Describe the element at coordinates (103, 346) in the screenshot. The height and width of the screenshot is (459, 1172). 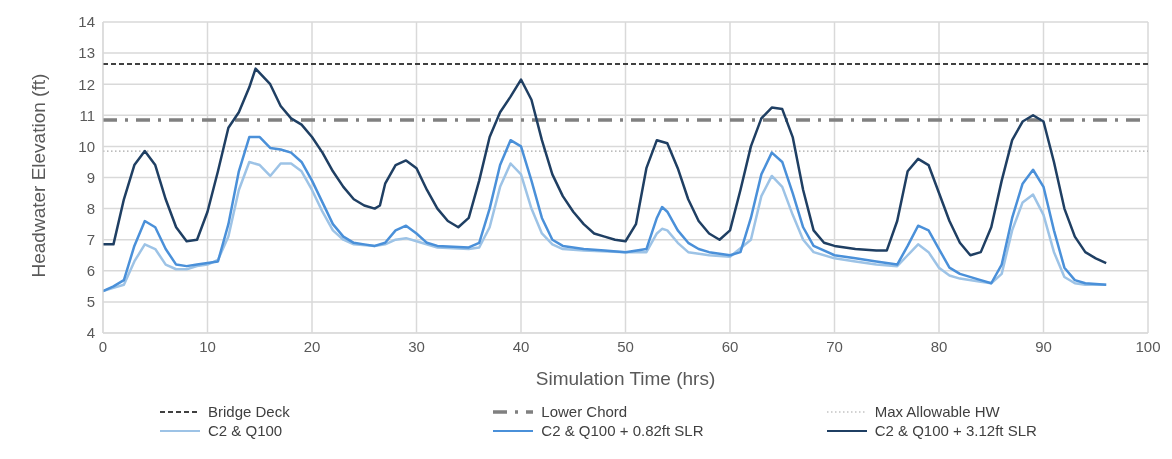
I see `x-tick-label: 0` at that location.